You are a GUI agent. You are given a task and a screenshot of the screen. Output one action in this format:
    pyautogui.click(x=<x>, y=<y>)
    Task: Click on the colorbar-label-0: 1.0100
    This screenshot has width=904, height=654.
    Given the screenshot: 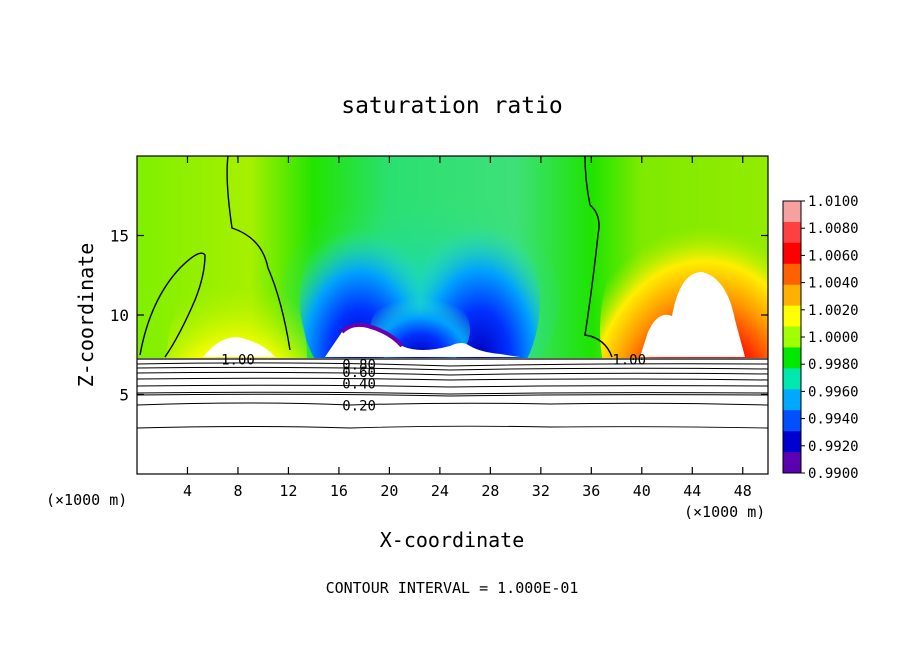 What is the action you would take?
    pyautogui.click(x=833, y=202)
    